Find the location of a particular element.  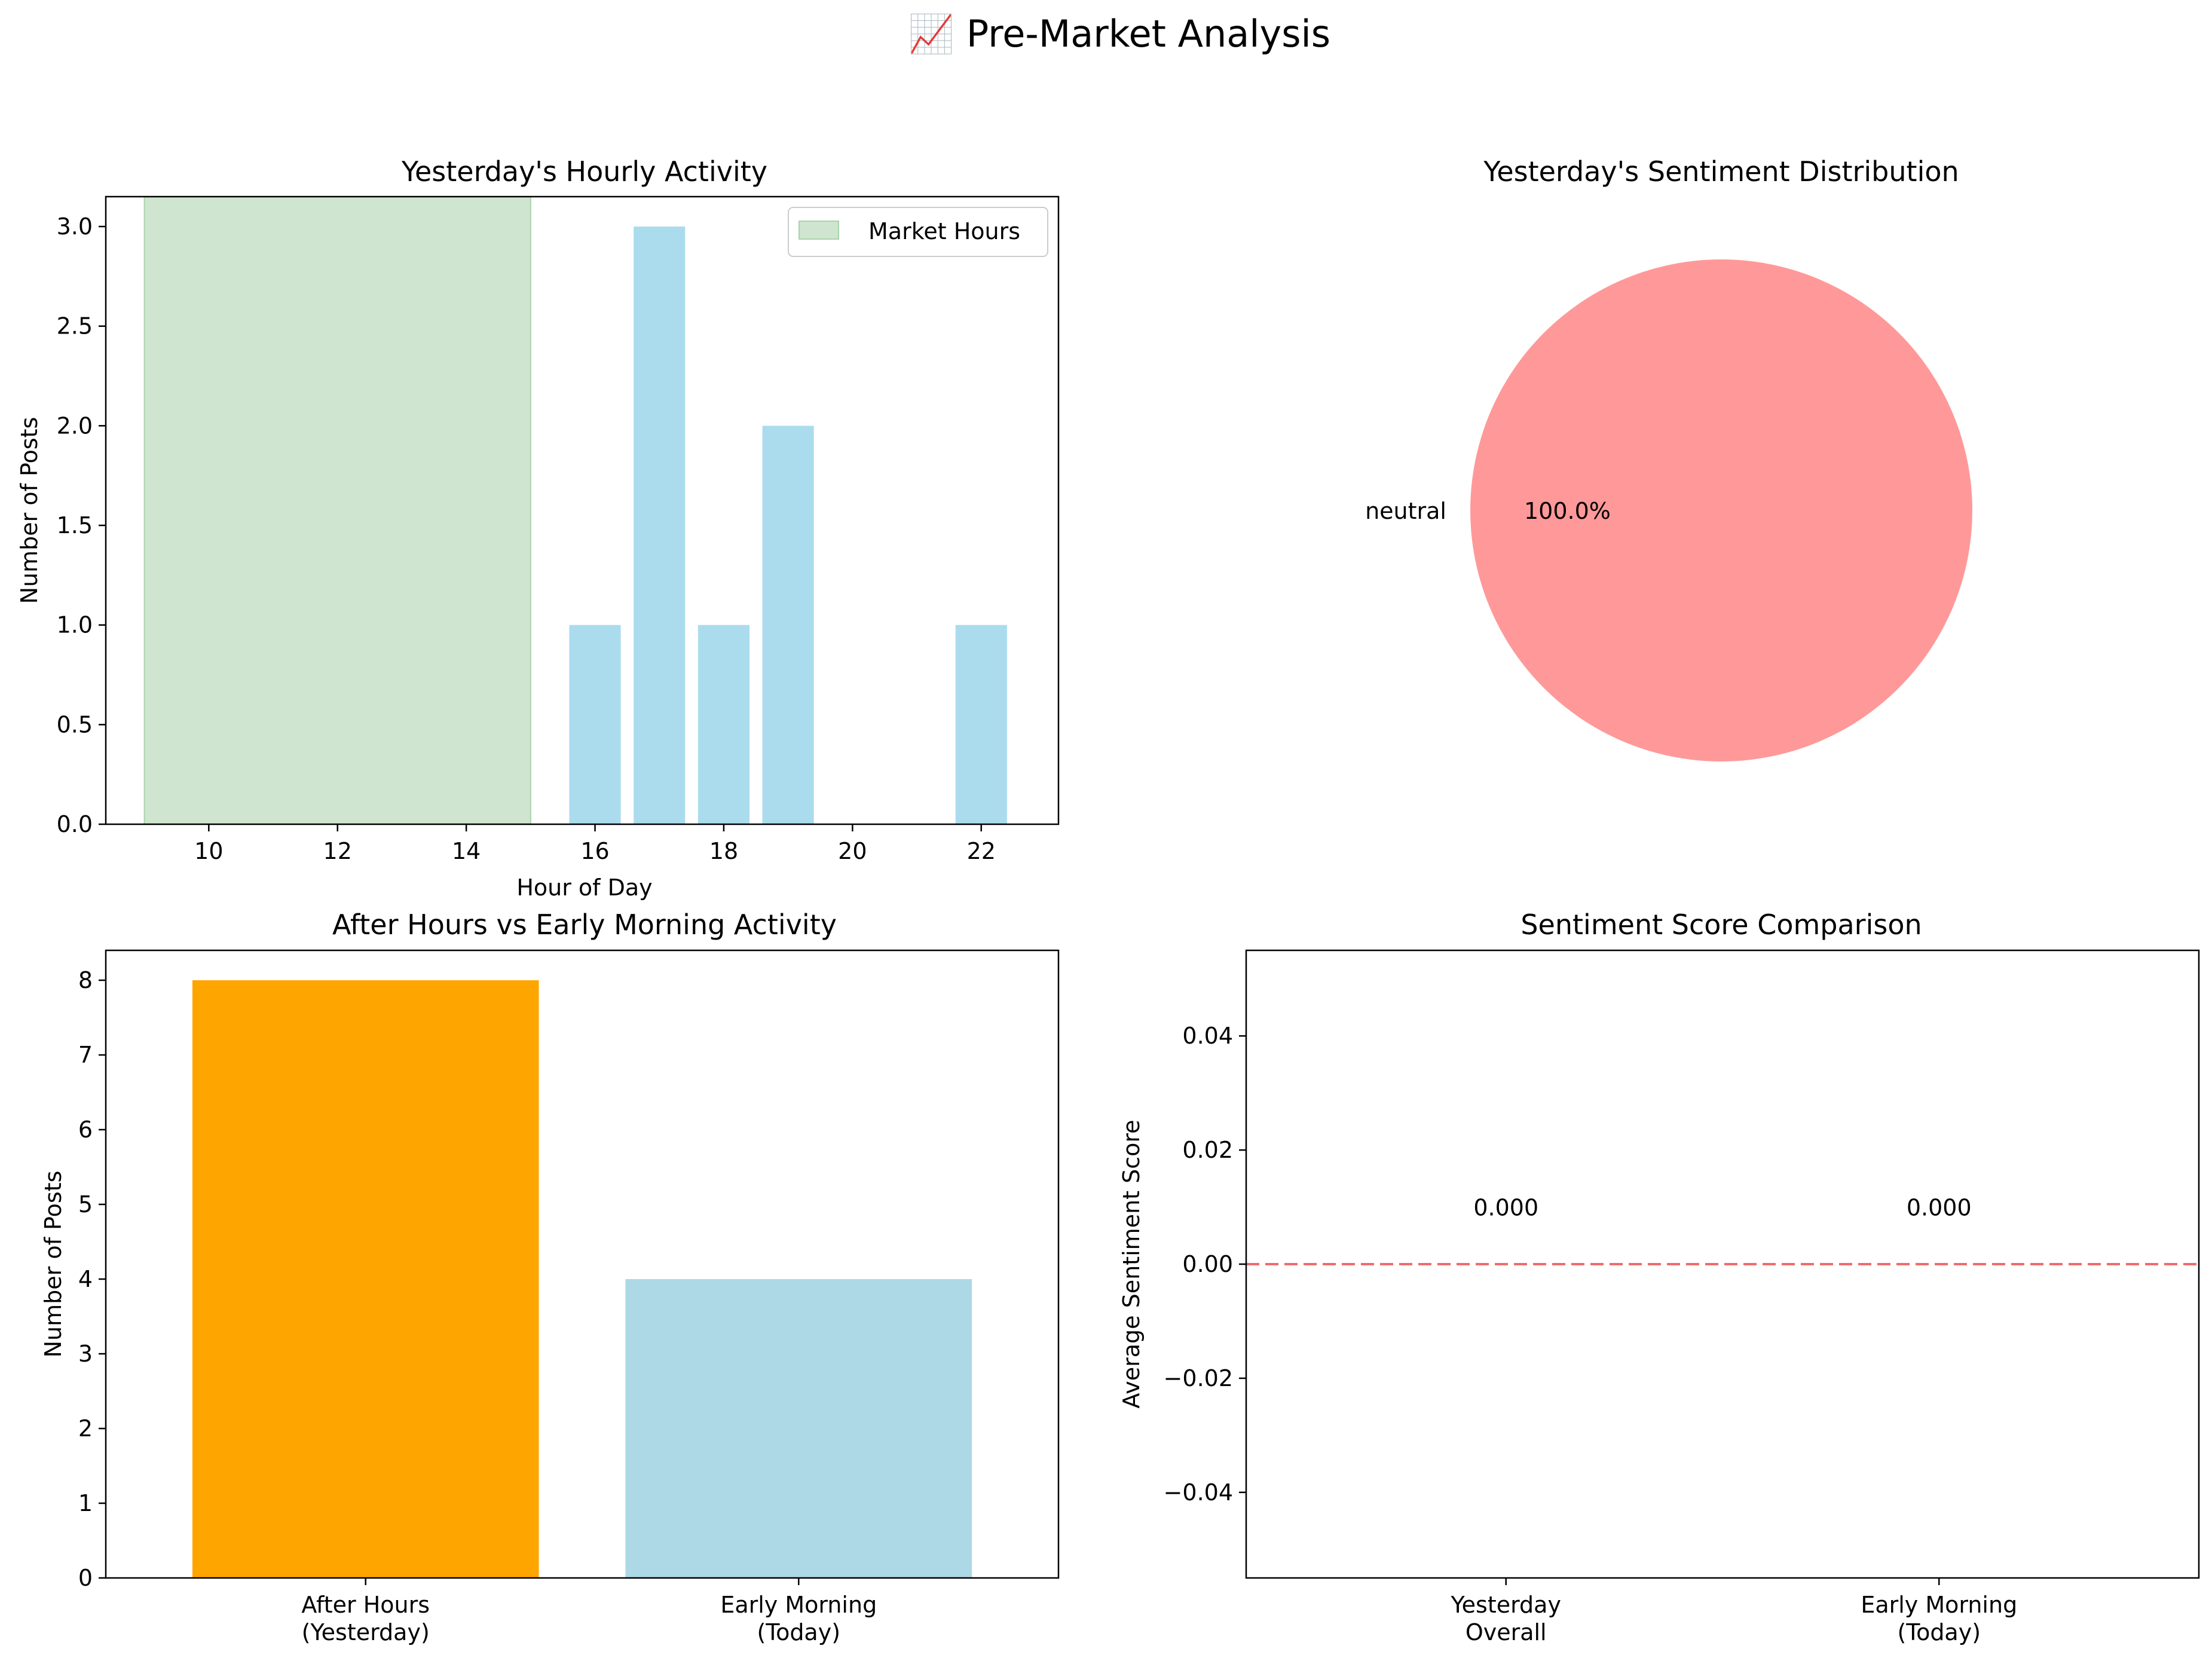

y-tick-label: 7 is located at coordinates (85, 1055).